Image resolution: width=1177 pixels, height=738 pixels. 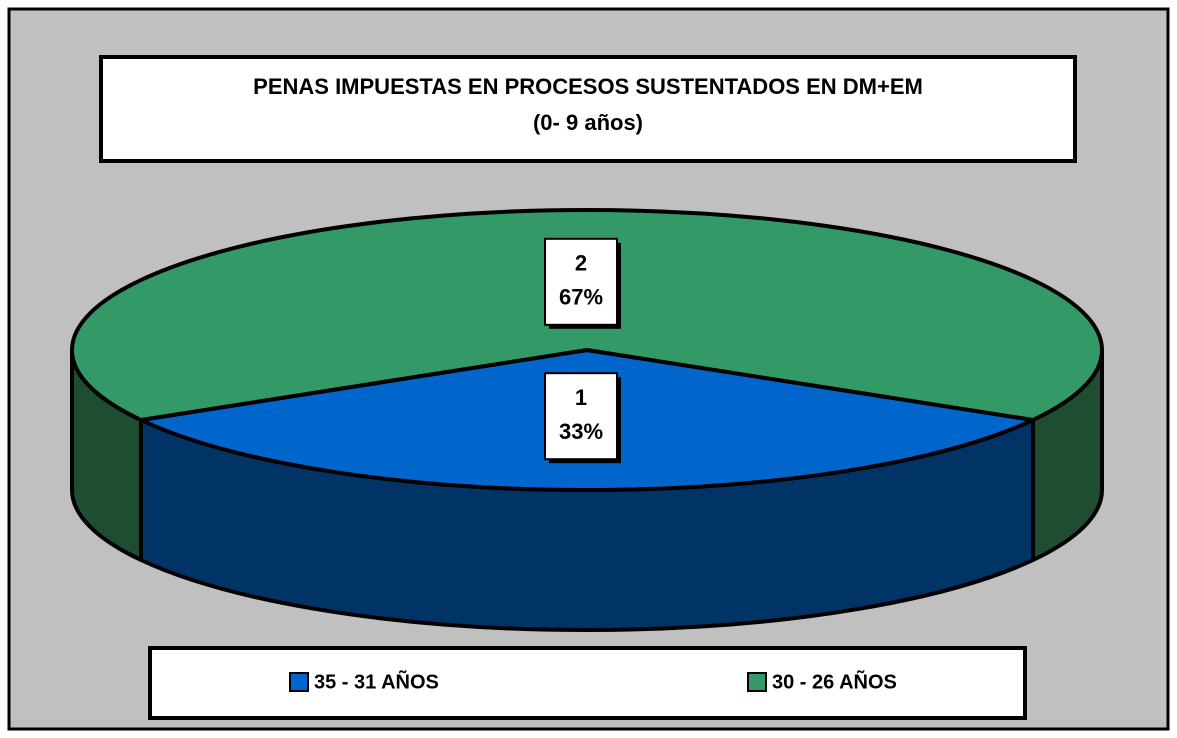 I want to click on data-label: 67%, so click(x=581, y=297).